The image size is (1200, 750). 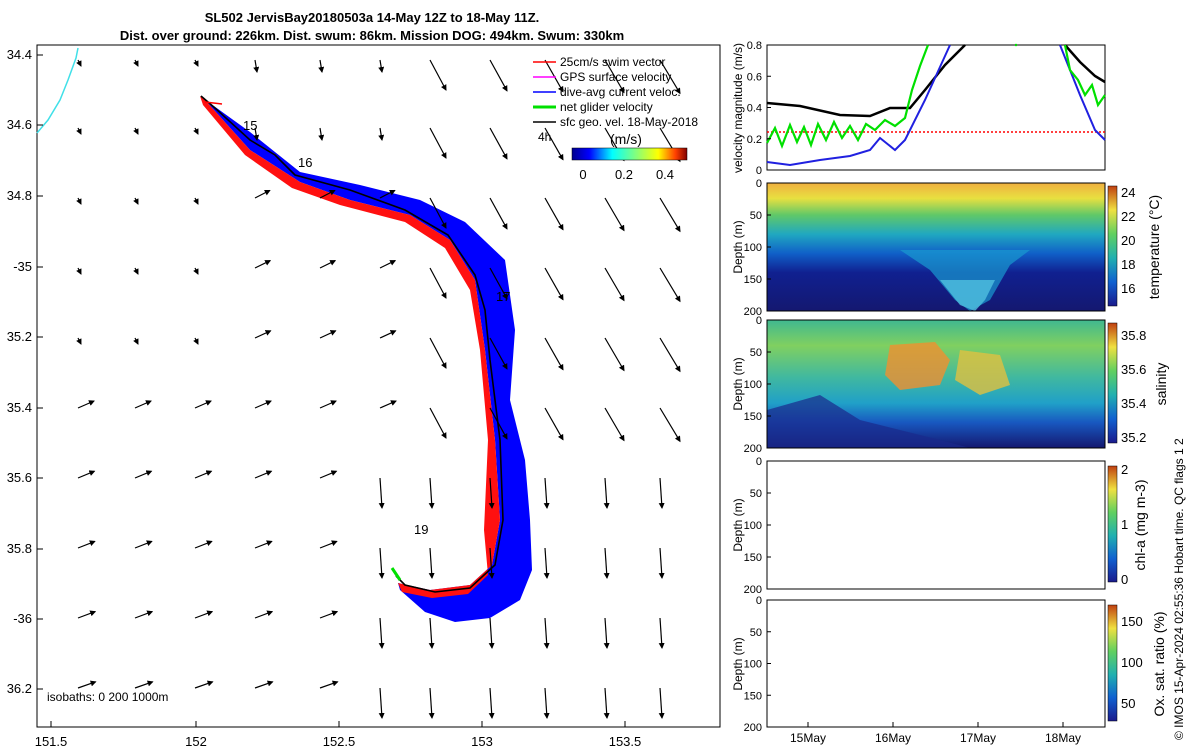 I want to click on map-ytick-label: -35, so click(x=22, y=266).